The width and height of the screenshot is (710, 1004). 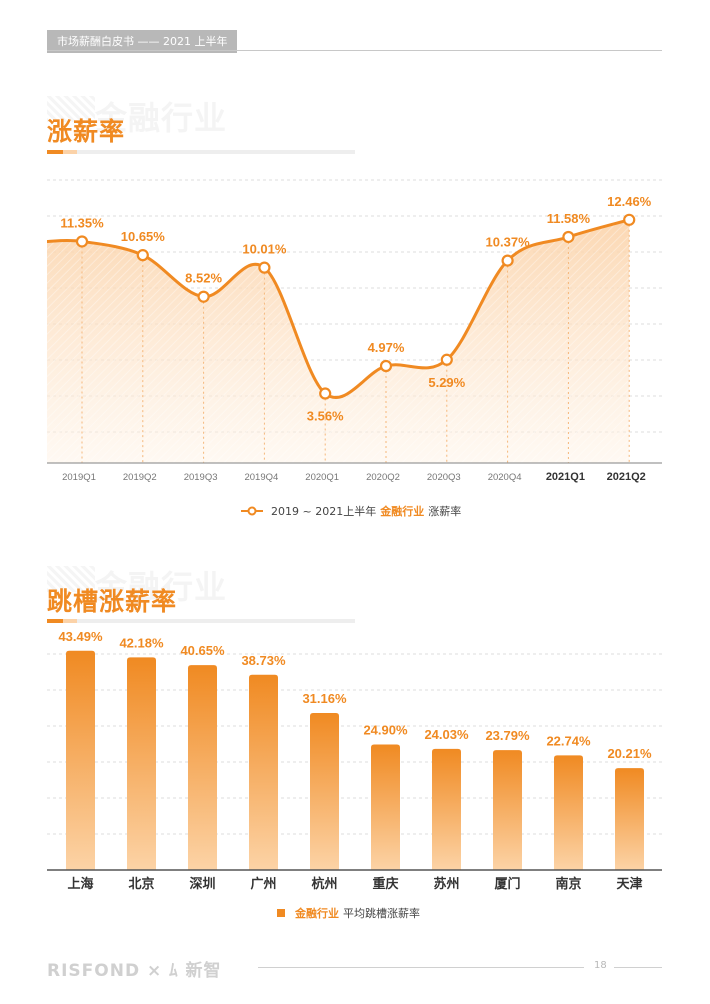 I want to click on section1-underline-track, so click(x=201, y=152).